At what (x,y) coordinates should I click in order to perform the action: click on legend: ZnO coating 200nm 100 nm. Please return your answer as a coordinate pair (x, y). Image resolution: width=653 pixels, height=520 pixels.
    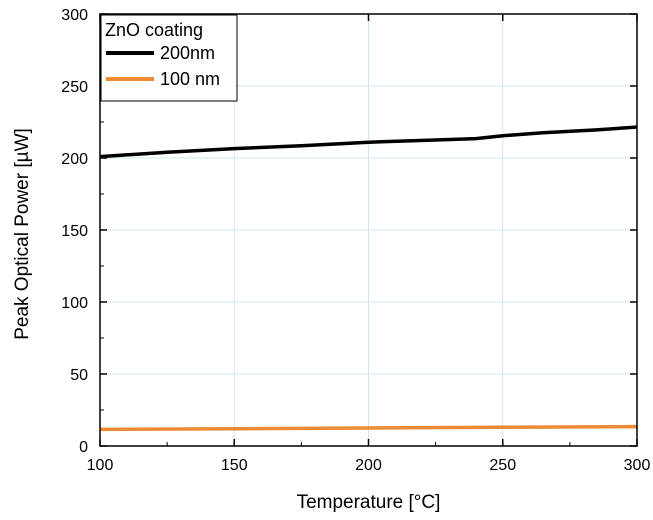
    Looking at the image, I should click on (169, 58).